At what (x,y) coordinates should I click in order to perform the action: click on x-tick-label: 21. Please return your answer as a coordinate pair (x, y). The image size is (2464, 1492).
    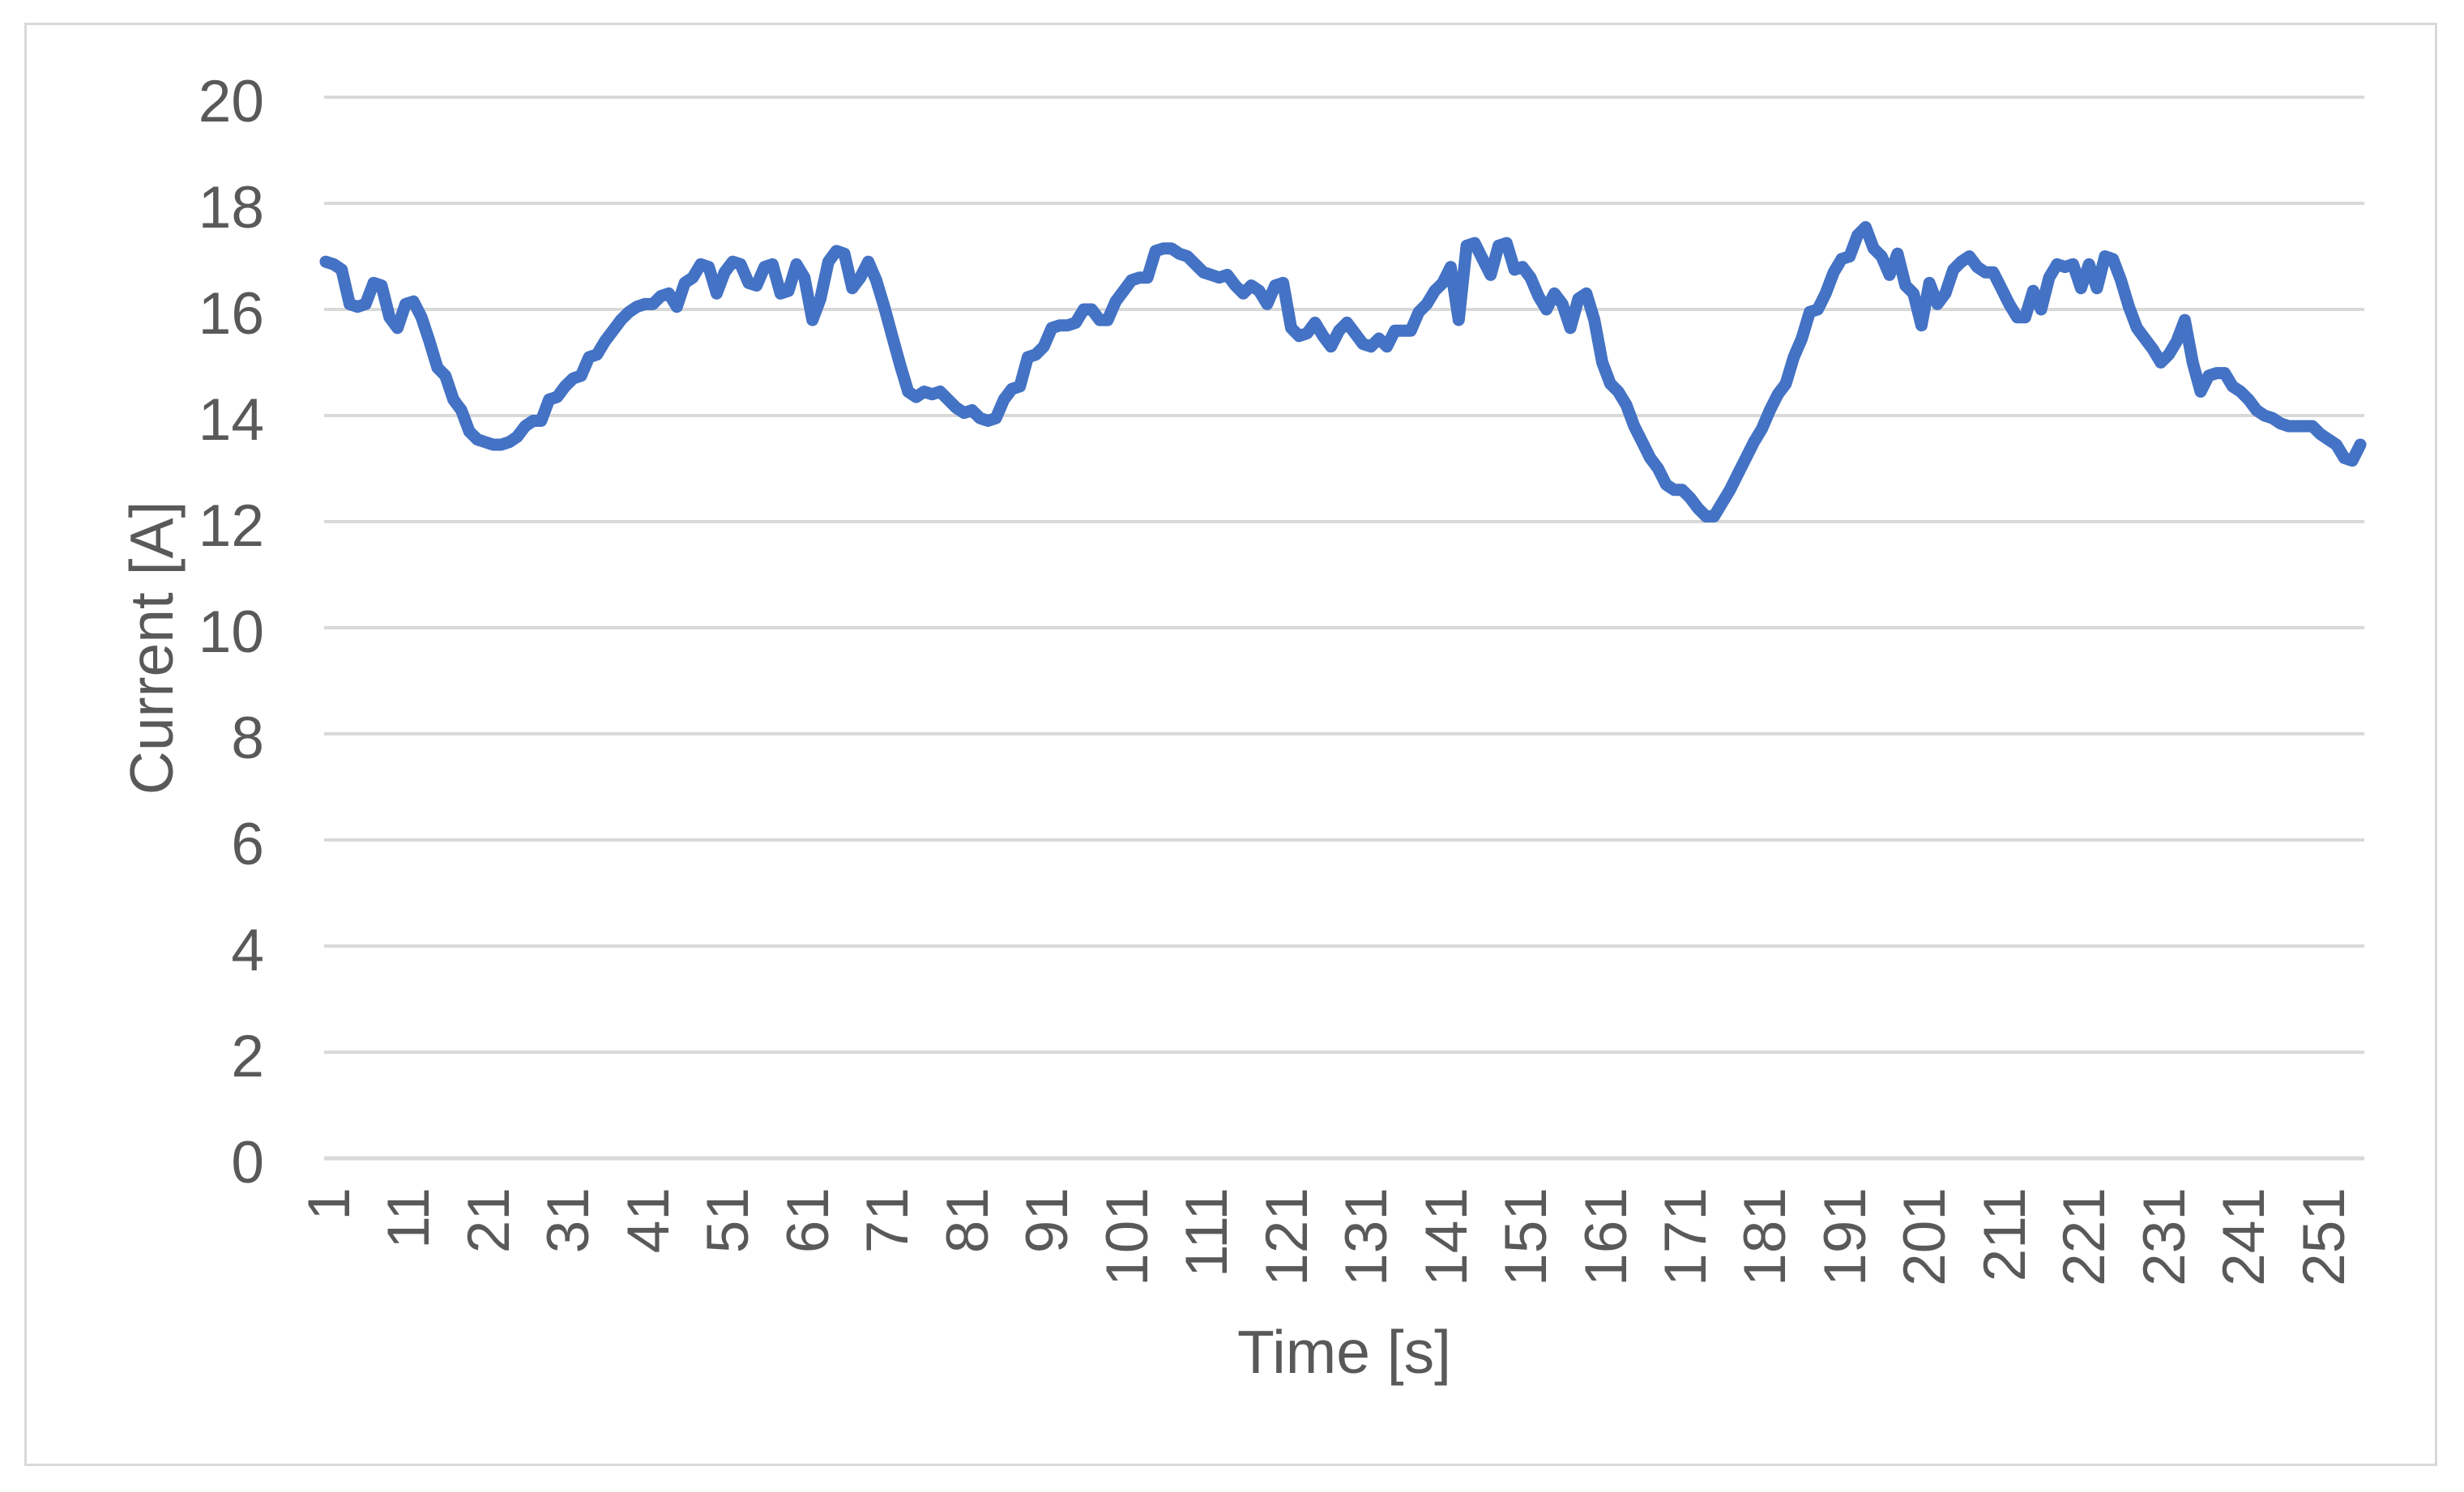
    Looking at the image, I should click on (488, 1220).